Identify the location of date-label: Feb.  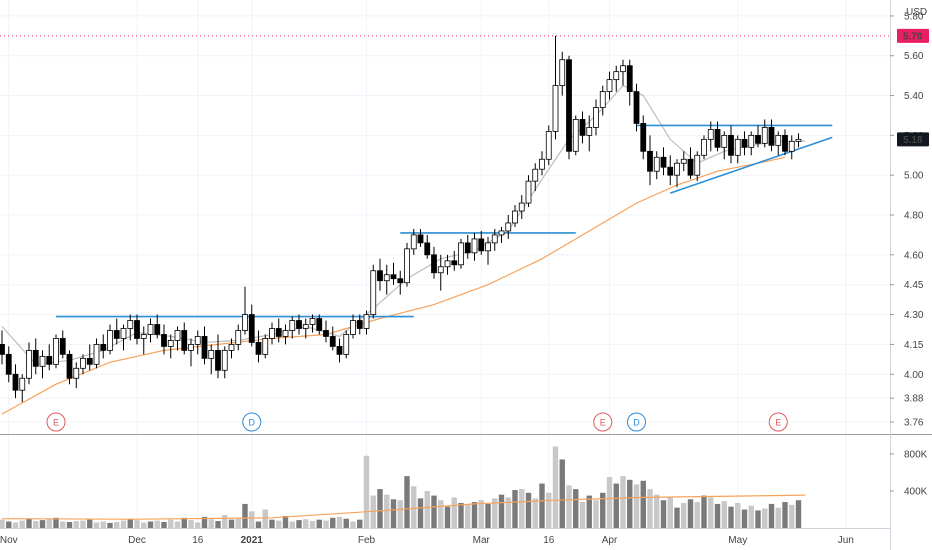
(367, 540).